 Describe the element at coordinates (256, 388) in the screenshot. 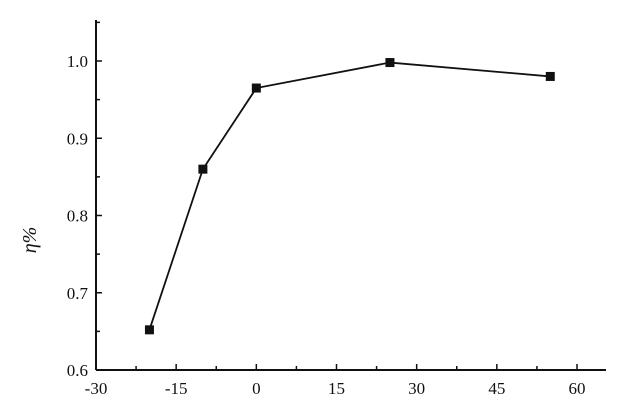

I see `x-tick-label: 0` at that location.